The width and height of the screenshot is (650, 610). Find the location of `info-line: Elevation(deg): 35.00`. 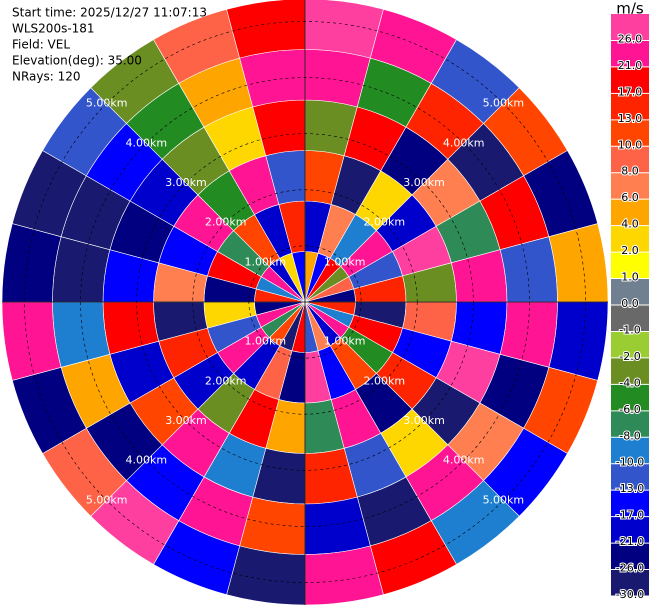

info-line: Elevation(deg): 35.00 is located at coordinates (77, 61).